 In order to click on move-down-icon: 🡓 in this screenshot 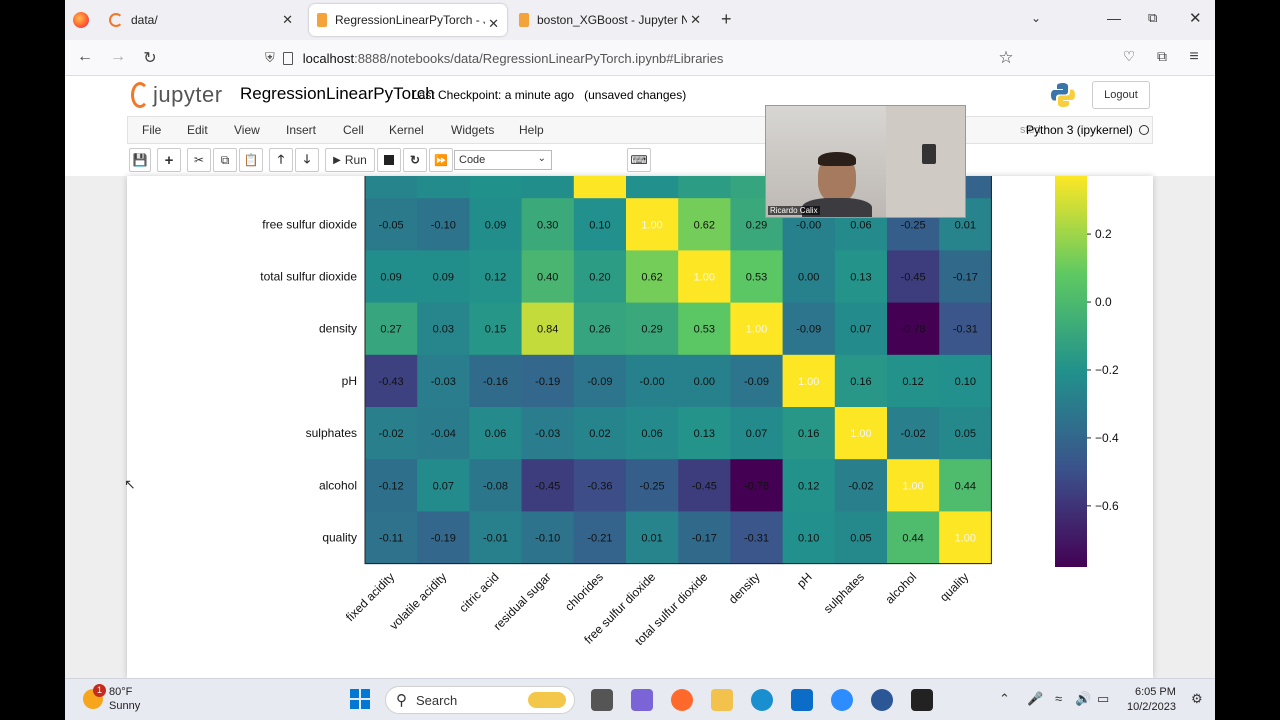, I will do `click(307, 160)`.